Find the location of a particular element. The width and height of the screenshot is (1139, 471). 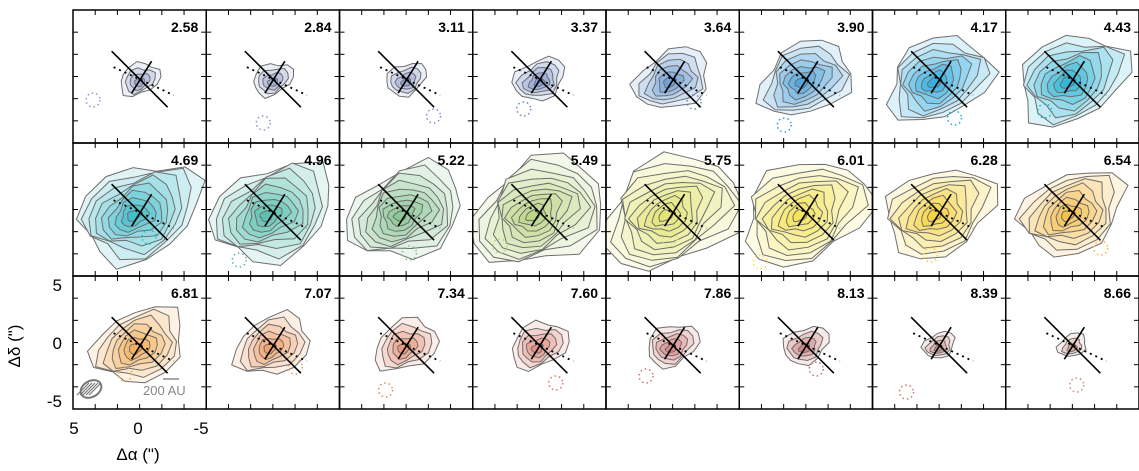

velocity-label: 6.28 is located at coordinates (984, 160).